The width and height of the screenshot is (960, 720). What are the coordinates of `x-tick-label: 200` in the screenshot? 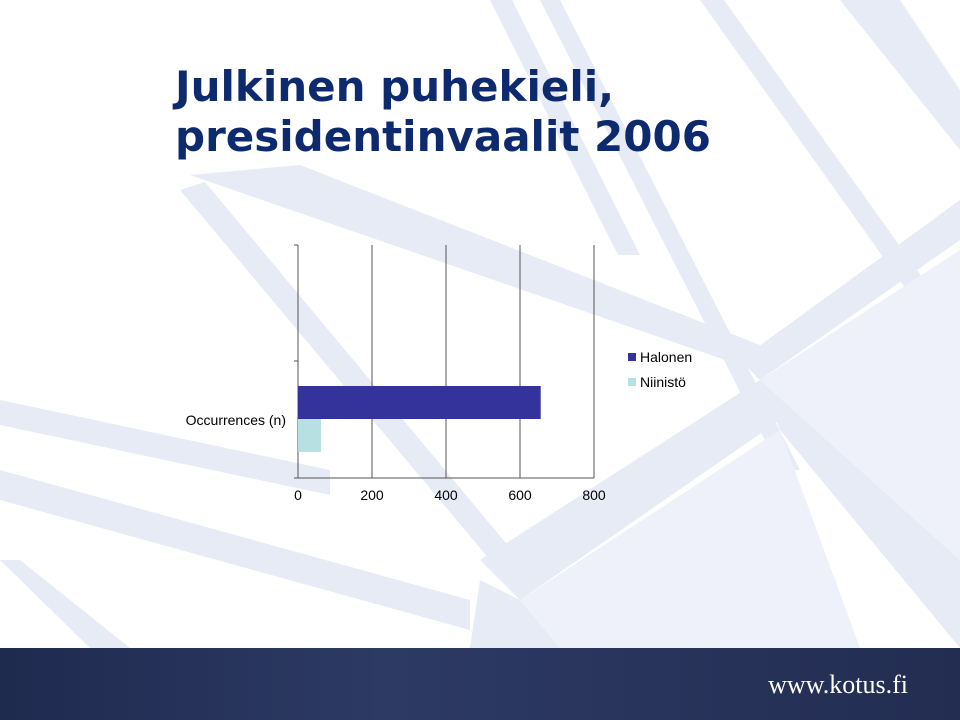 It's located at (372, 495).